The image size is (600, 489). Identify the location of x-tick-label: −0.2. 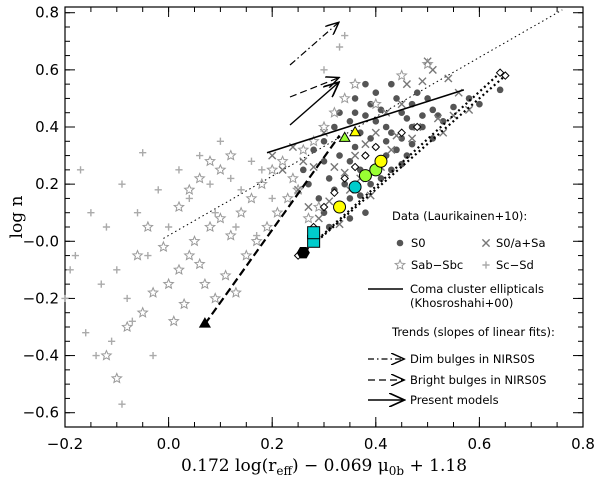
(65, 444).